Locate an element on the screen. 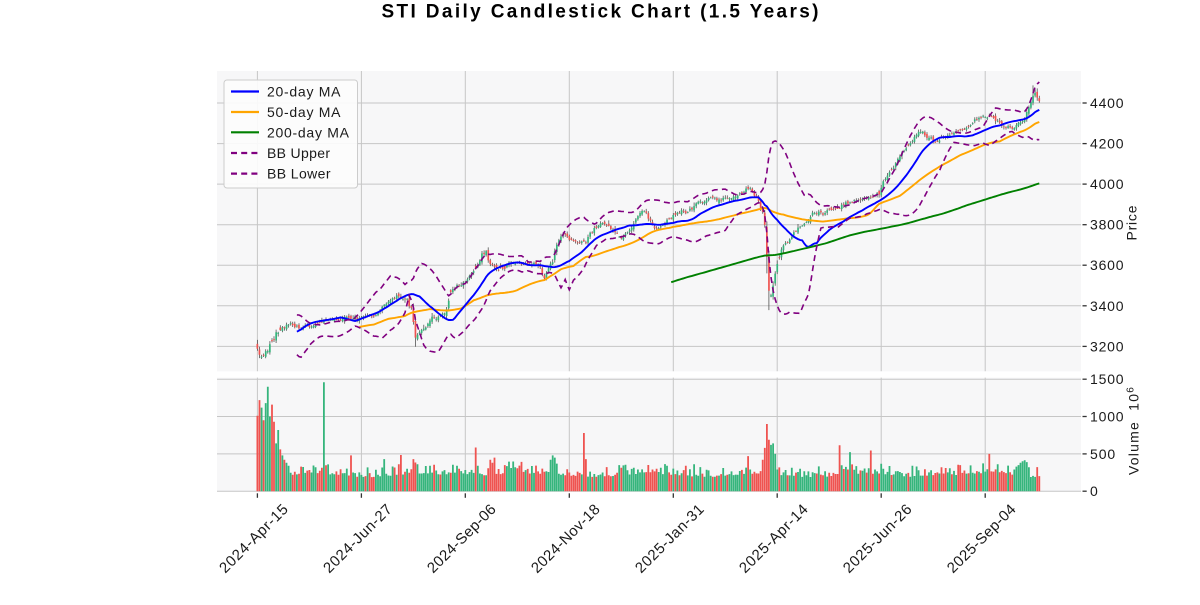 The image size is (1200, 605). svg-text: BB Lower is located at coordinates (299, 174).